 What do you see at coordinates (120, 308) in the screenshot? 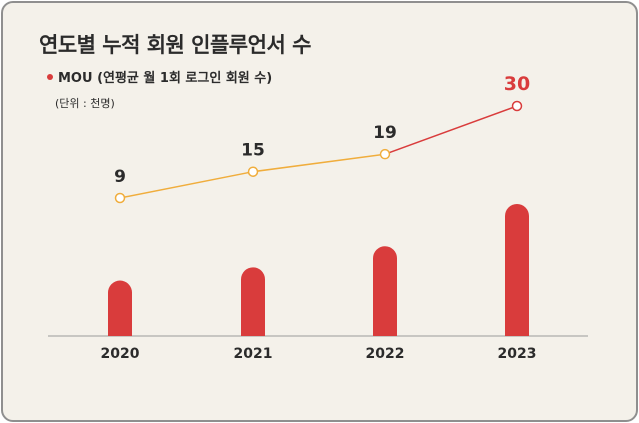
I see `bar-2020` at bounding box center [120, 308].